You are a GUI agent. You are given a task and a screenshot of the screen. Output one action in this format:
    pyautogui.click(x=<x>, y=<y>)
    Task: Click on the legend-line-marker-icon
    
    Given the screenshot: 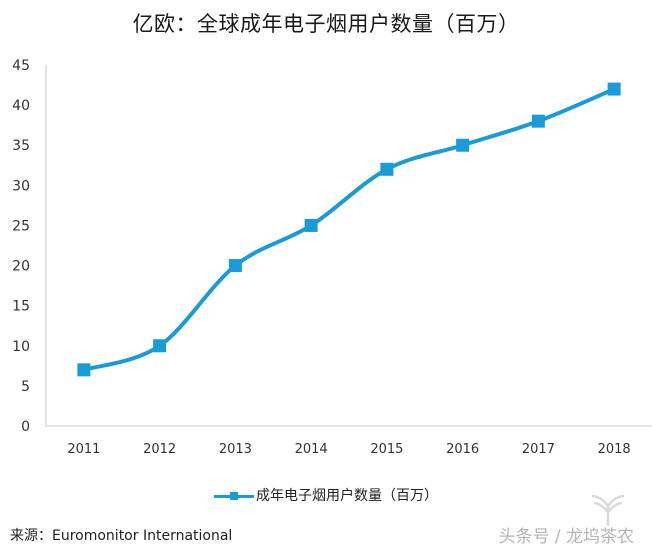 What is the action you would take?
    pyautogui.click(x=234, y=496)
    